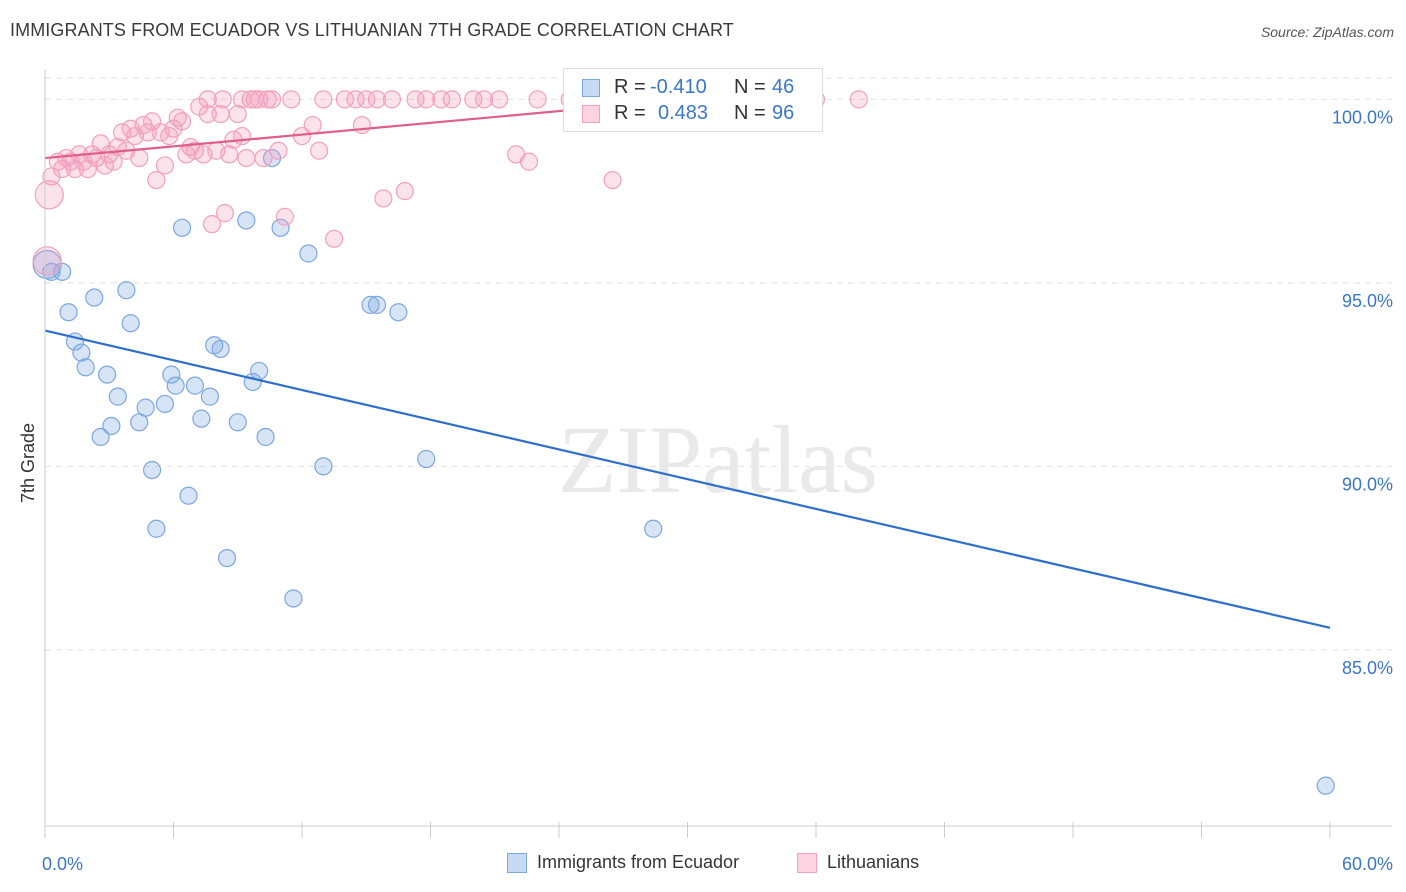 This screenshot has height=892, width=1406. Describe the element at coordinates (1362, 117) in the screenshot. I see `y-tick-label: 100.0%` at that location.